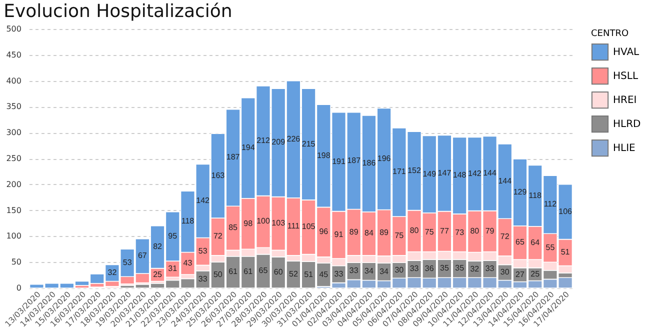 Image resolution: width=646 pixels, height=332 pixels. I want to click on data-label: 67, so click(143, 255).